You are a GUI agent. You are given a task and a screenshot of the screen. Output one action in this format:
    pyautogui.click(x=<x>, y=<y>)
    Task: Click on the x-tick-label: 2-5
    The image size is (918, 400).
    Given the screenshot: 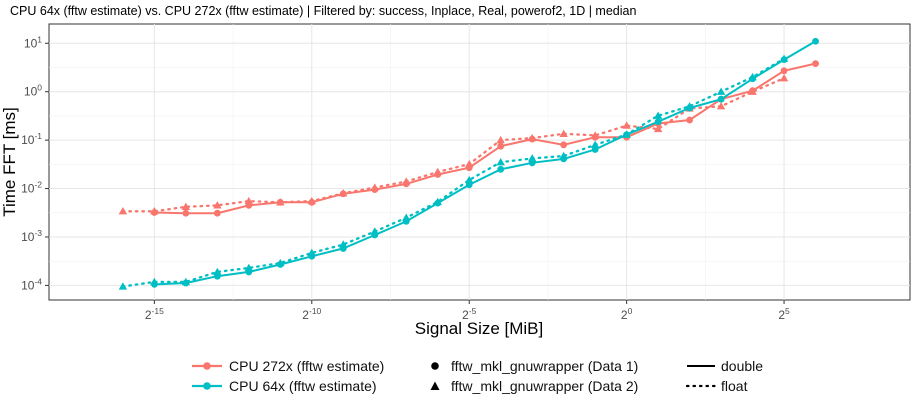 What is the action you would take?
    pyautogui.click(x=469, y=314)
    